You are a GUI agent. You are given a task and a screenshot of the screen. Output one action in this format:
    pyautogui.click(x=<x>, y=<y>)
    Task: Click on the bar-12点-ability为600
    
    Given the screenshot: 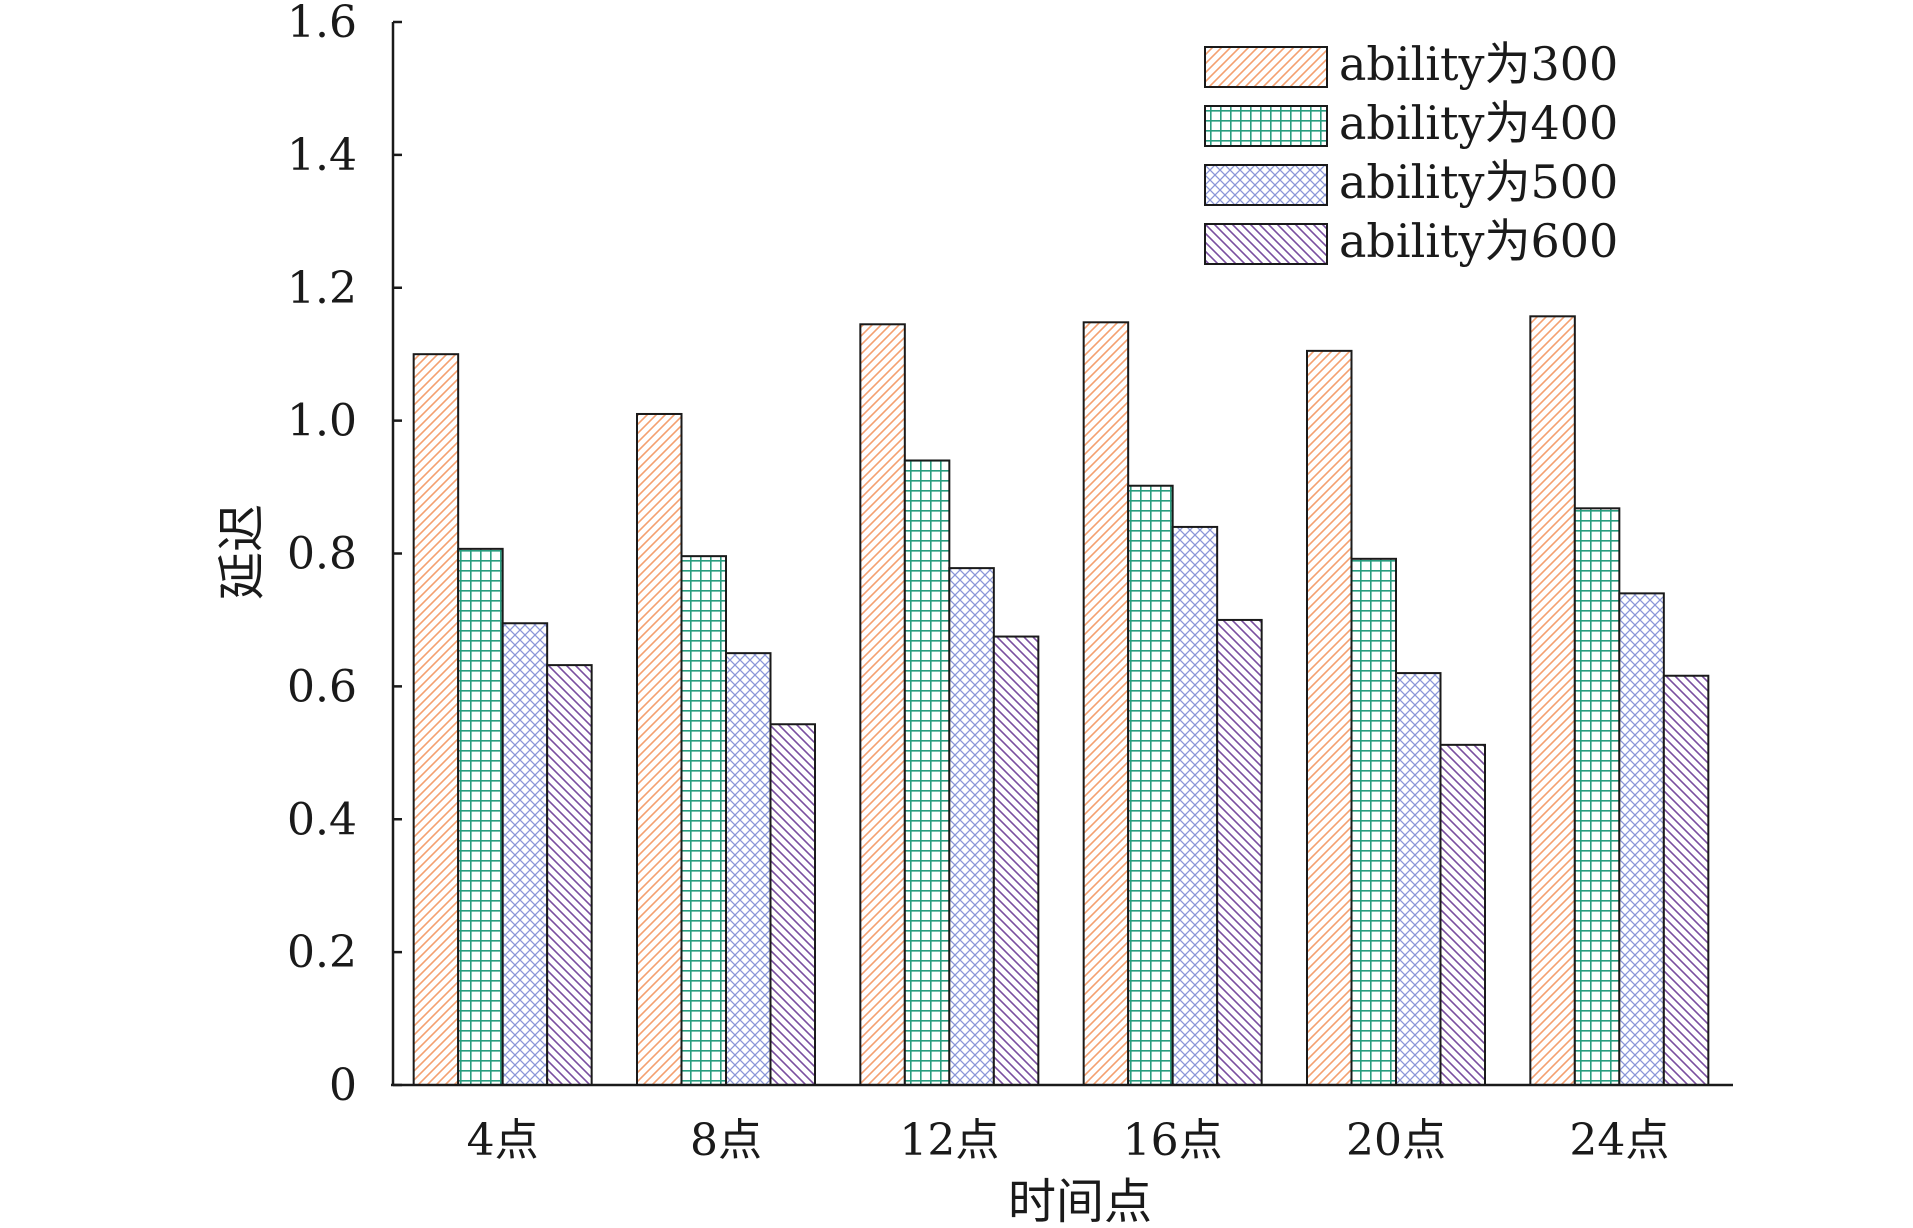 What is the action you would take?
    pyautogui.click(x=1016, y=860)
    